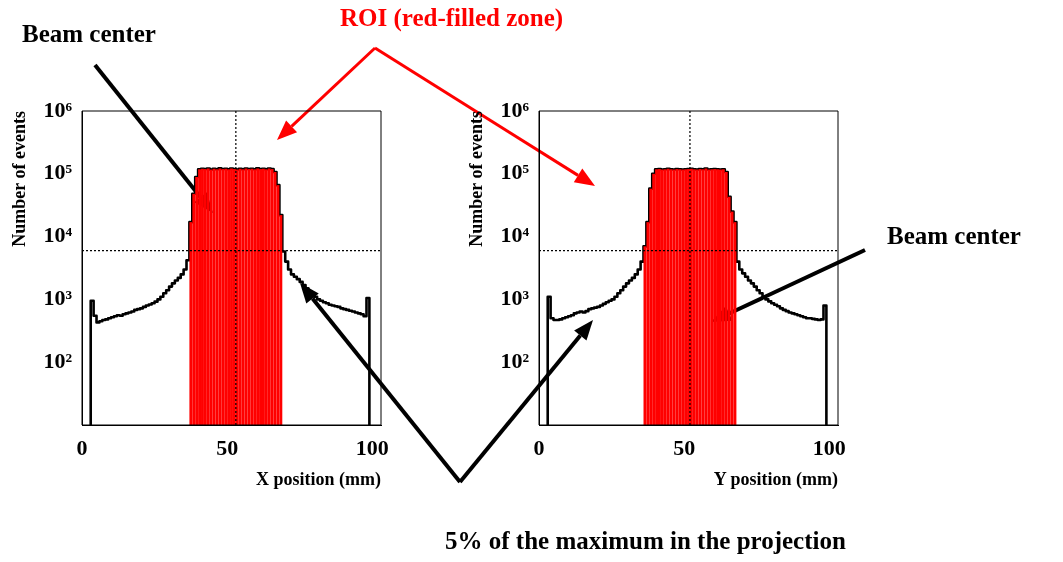 This screenshot has width=1063, height=562. Describe the element at coordinates (645, 541) in the screenshot. I see `text: 5% of the maximum in the projection` at that location.